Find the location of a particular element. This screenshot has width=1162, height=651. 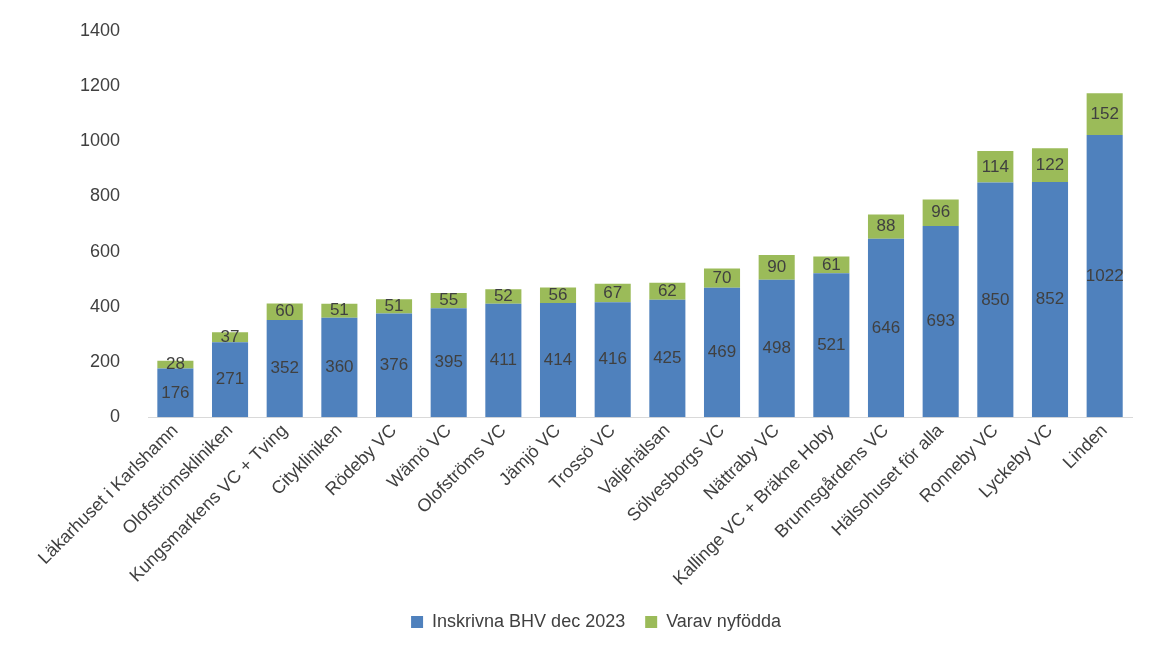

data-label: 693 is located at coordinates (940, 321).